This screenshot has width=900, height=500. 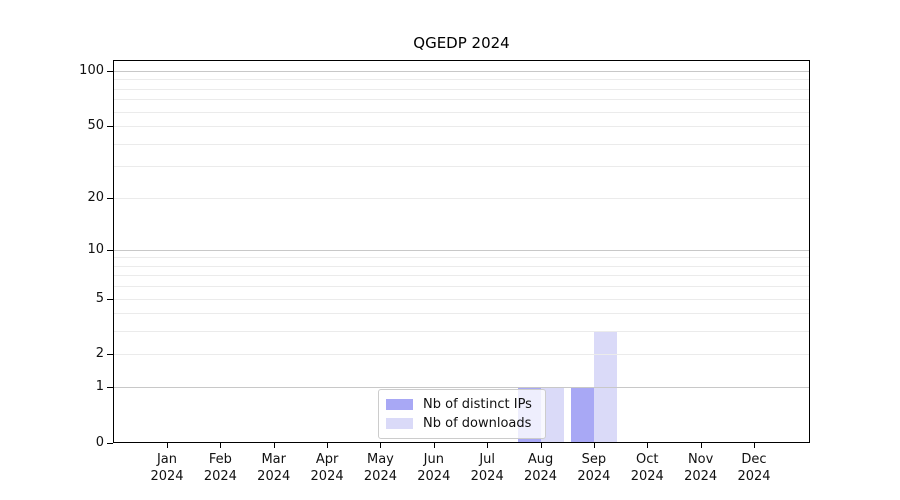 I want to click on legend-item-downloads: Nb of downloads, so click(x=465, y=423).